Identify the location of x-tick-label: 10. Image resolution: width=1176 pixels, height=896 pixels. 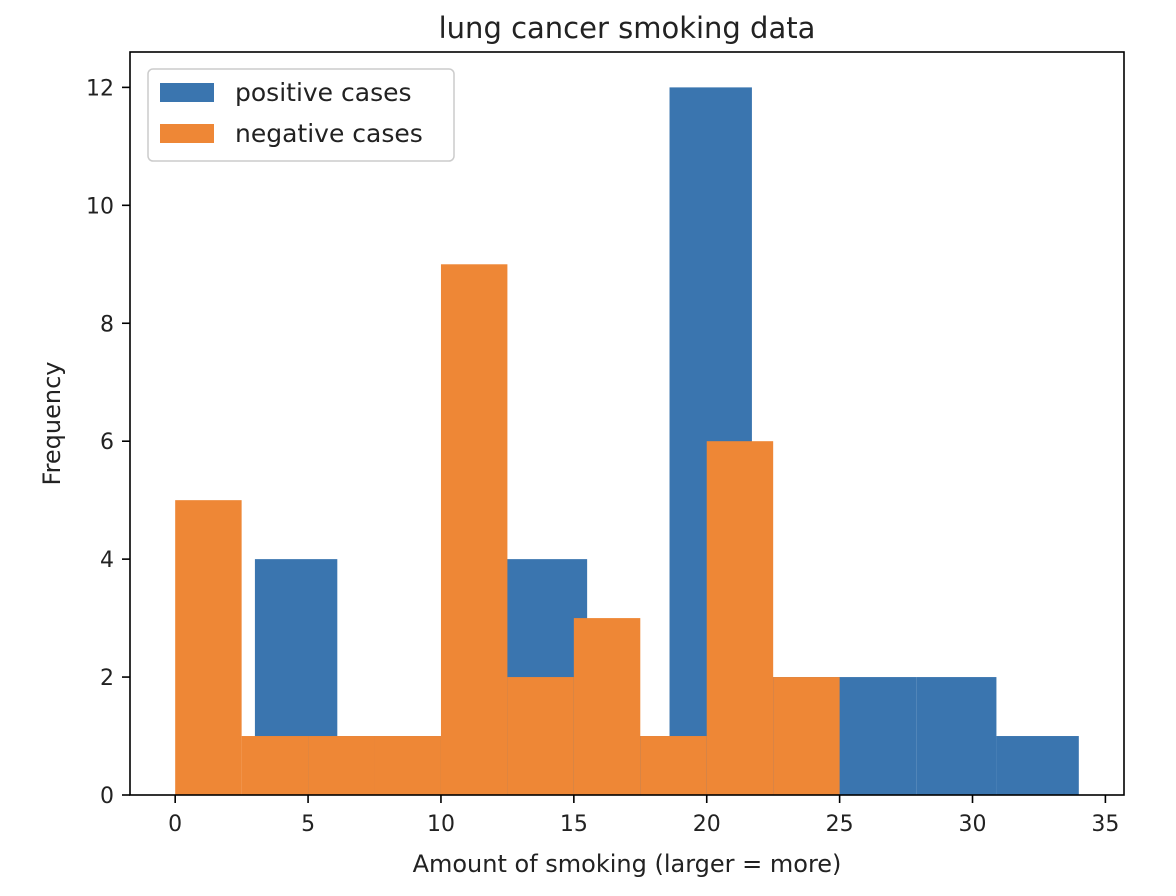
(441, 824).